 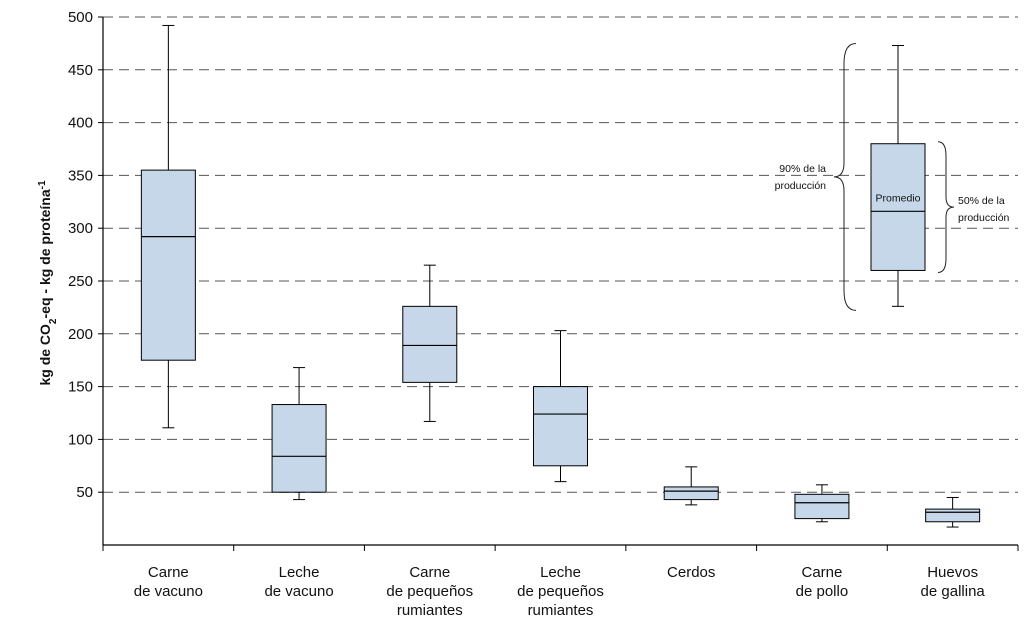 What do you see at coordinates (42, 184) in the screenshot?
I see `y-axis-label-superscript: -1` at bounding box center [42, 184].